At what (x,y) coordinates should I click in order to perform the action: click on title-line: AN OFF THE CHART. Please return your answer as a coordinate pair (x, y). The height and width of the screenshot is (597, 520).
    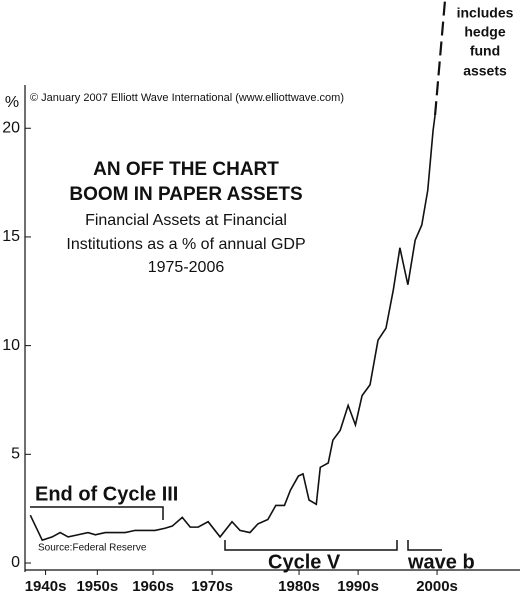
    Looking at the image, I should click on (186, 169).